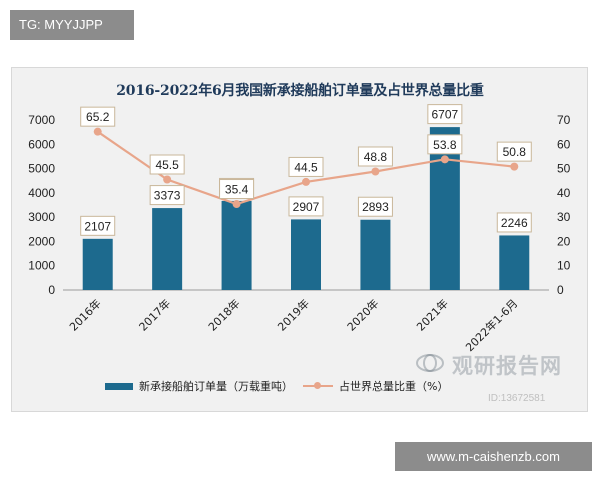 Image resolution: width=600 pixels, height=480 pixels. I want to click on ratio-value-label: 35.4, so click(237, 190).